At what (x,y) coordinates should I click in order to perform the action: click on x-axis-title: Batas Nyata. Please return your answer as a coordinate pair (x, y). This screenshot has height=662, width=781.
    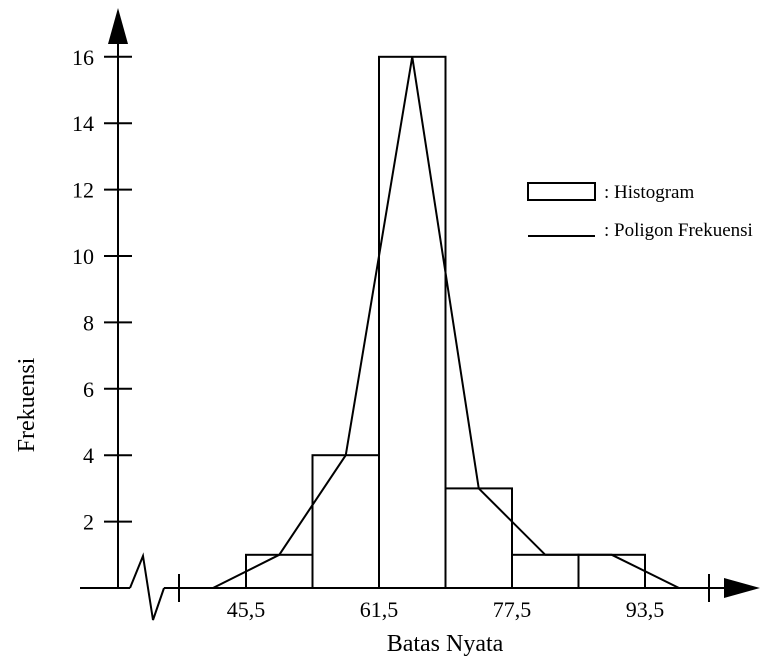
    Looking at the image, I should click on (445, 644).